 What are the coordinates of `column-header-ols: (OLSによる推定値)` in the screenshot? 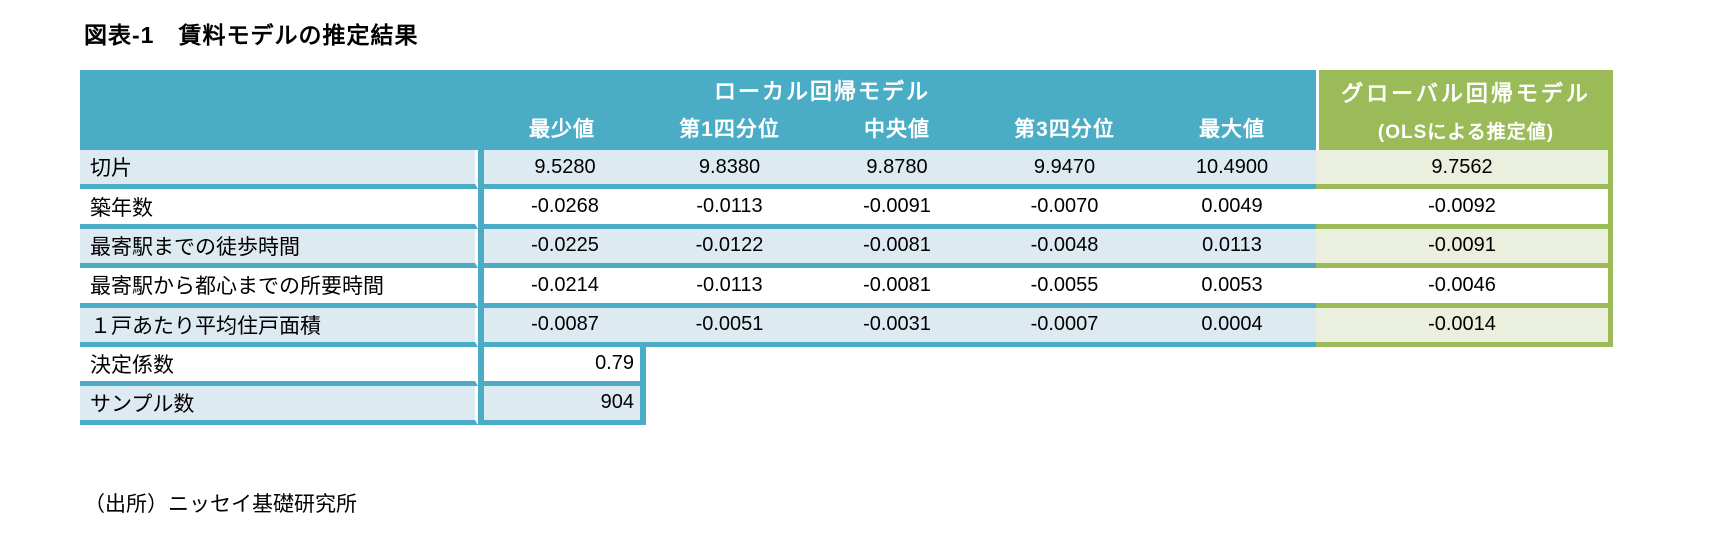 It's located at (1464, 130).